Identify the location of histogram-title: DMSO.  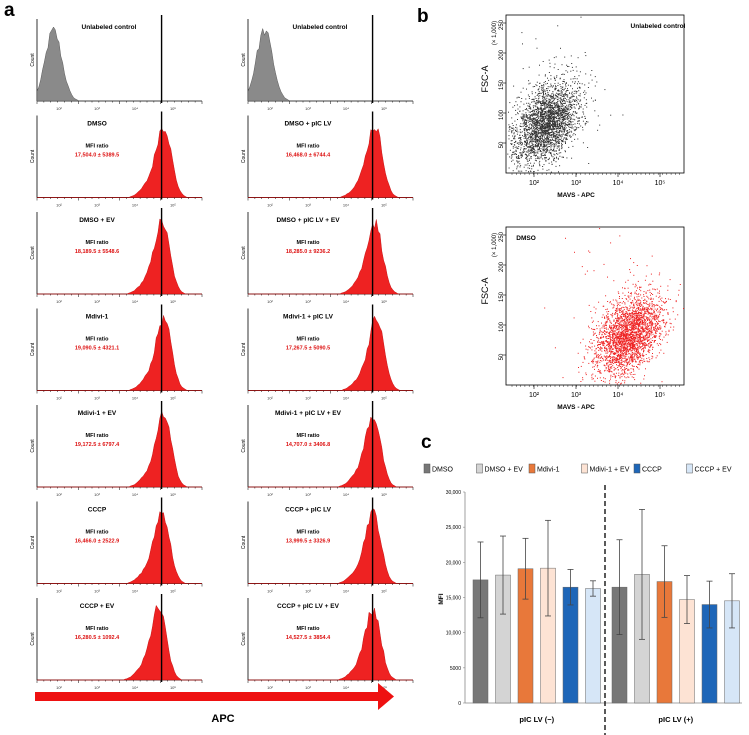
(97, 124).